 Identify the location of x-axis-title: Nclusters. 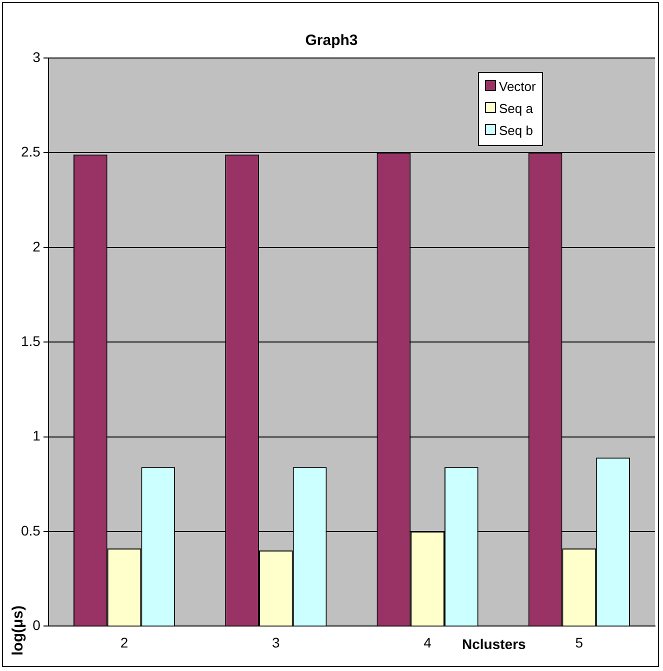
(494, 644).